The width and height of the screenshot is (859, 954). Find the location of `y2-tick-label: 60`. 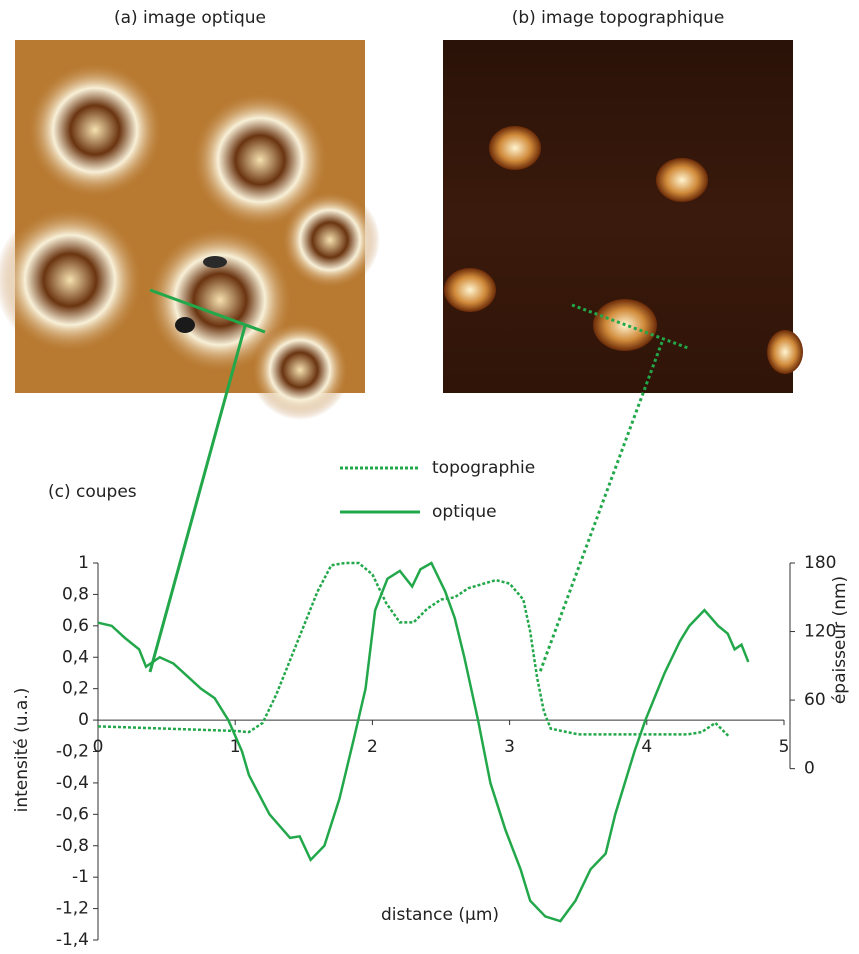

y2-tick-label: 60 is located at coordinates (815, 700).